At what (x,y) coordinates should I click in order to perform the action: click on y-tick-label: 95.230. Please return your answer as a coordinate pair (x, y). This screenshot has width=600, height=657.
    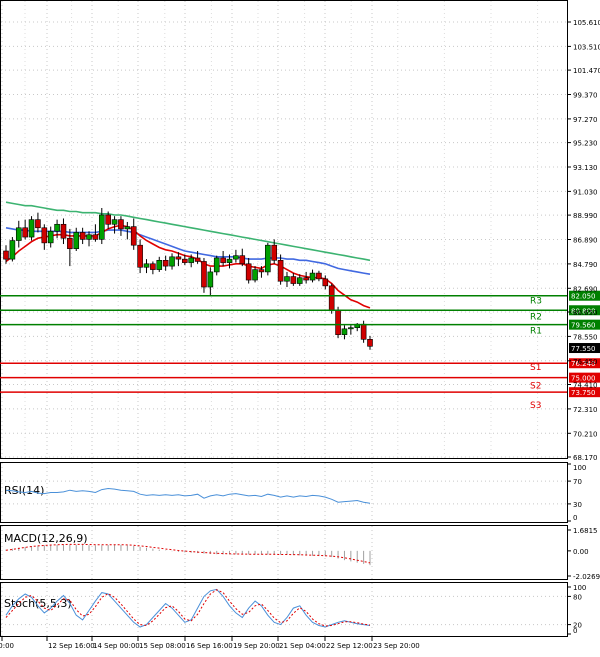
    Looking at the image, I should click on (585, 144).